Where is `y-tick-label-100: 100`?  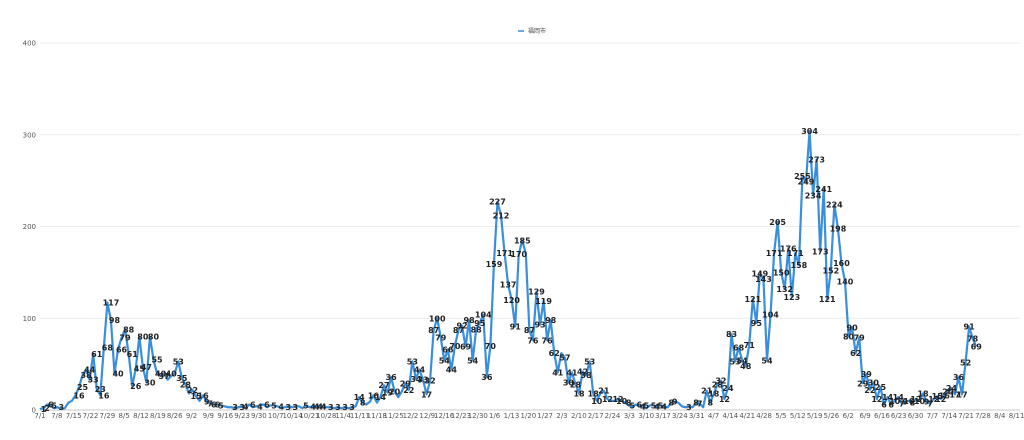
y-tick-label-100: 100 is located at coordinates (29, 319).